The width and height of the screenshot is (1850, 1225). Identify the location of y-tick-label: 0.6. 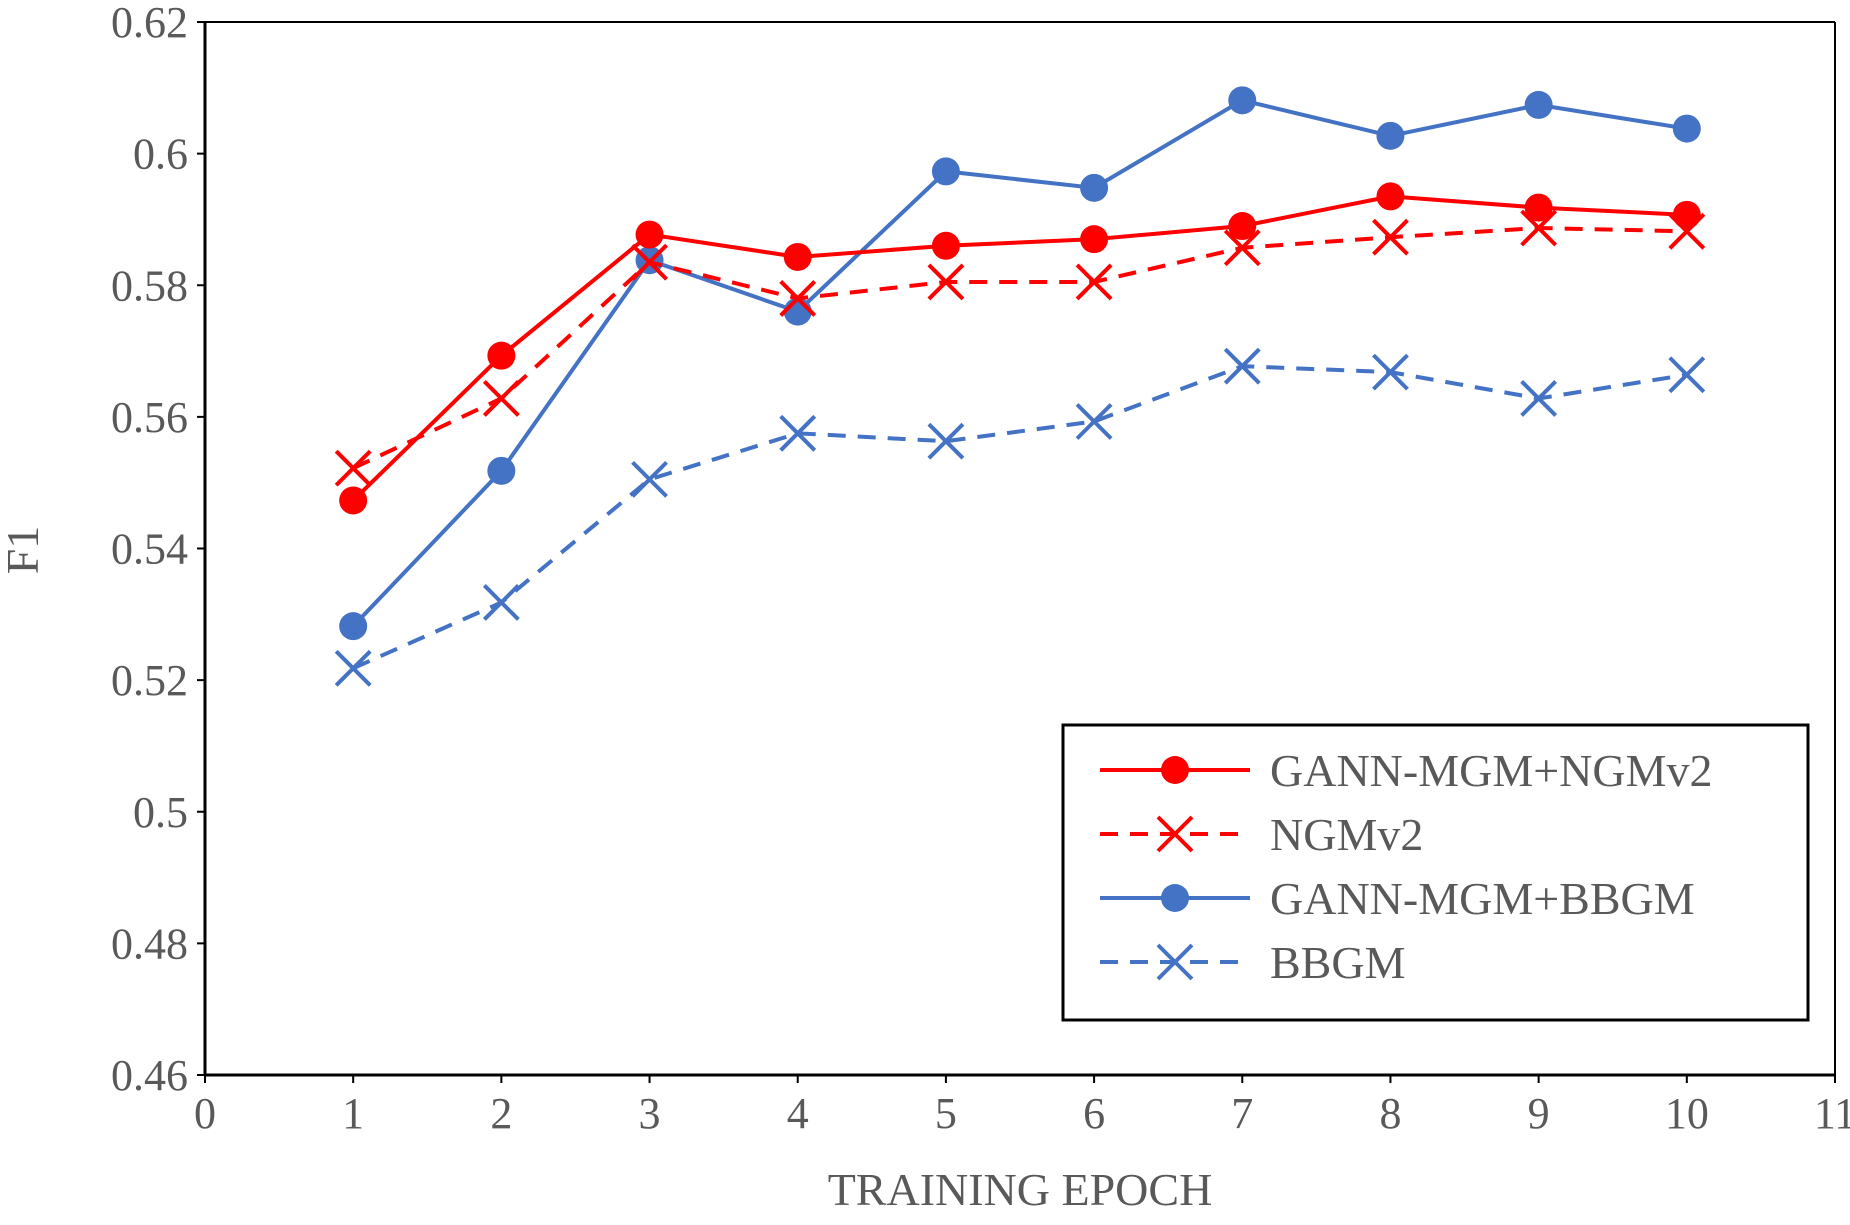
(160, 154).